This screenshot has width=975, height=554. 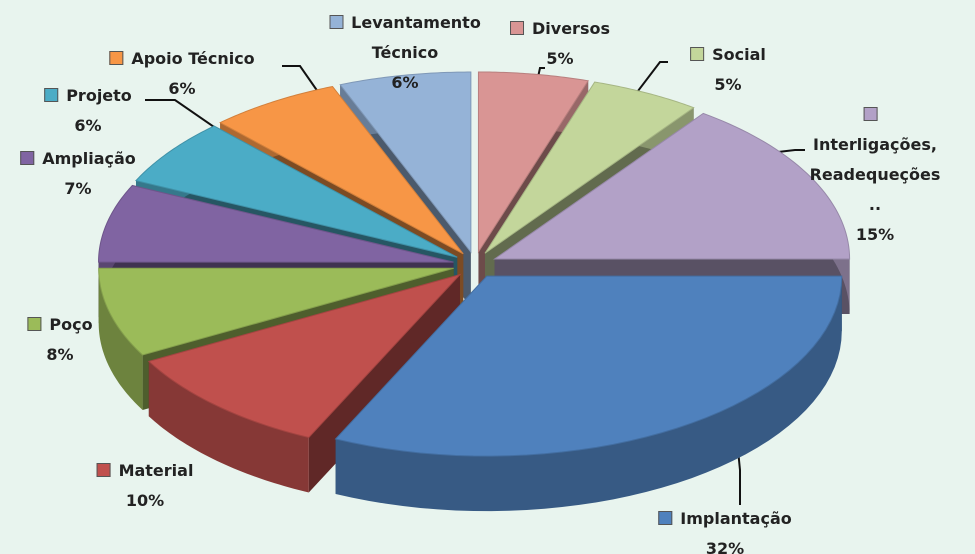 I want to click on category-name: Ampliação, so click(x=89, y=158).